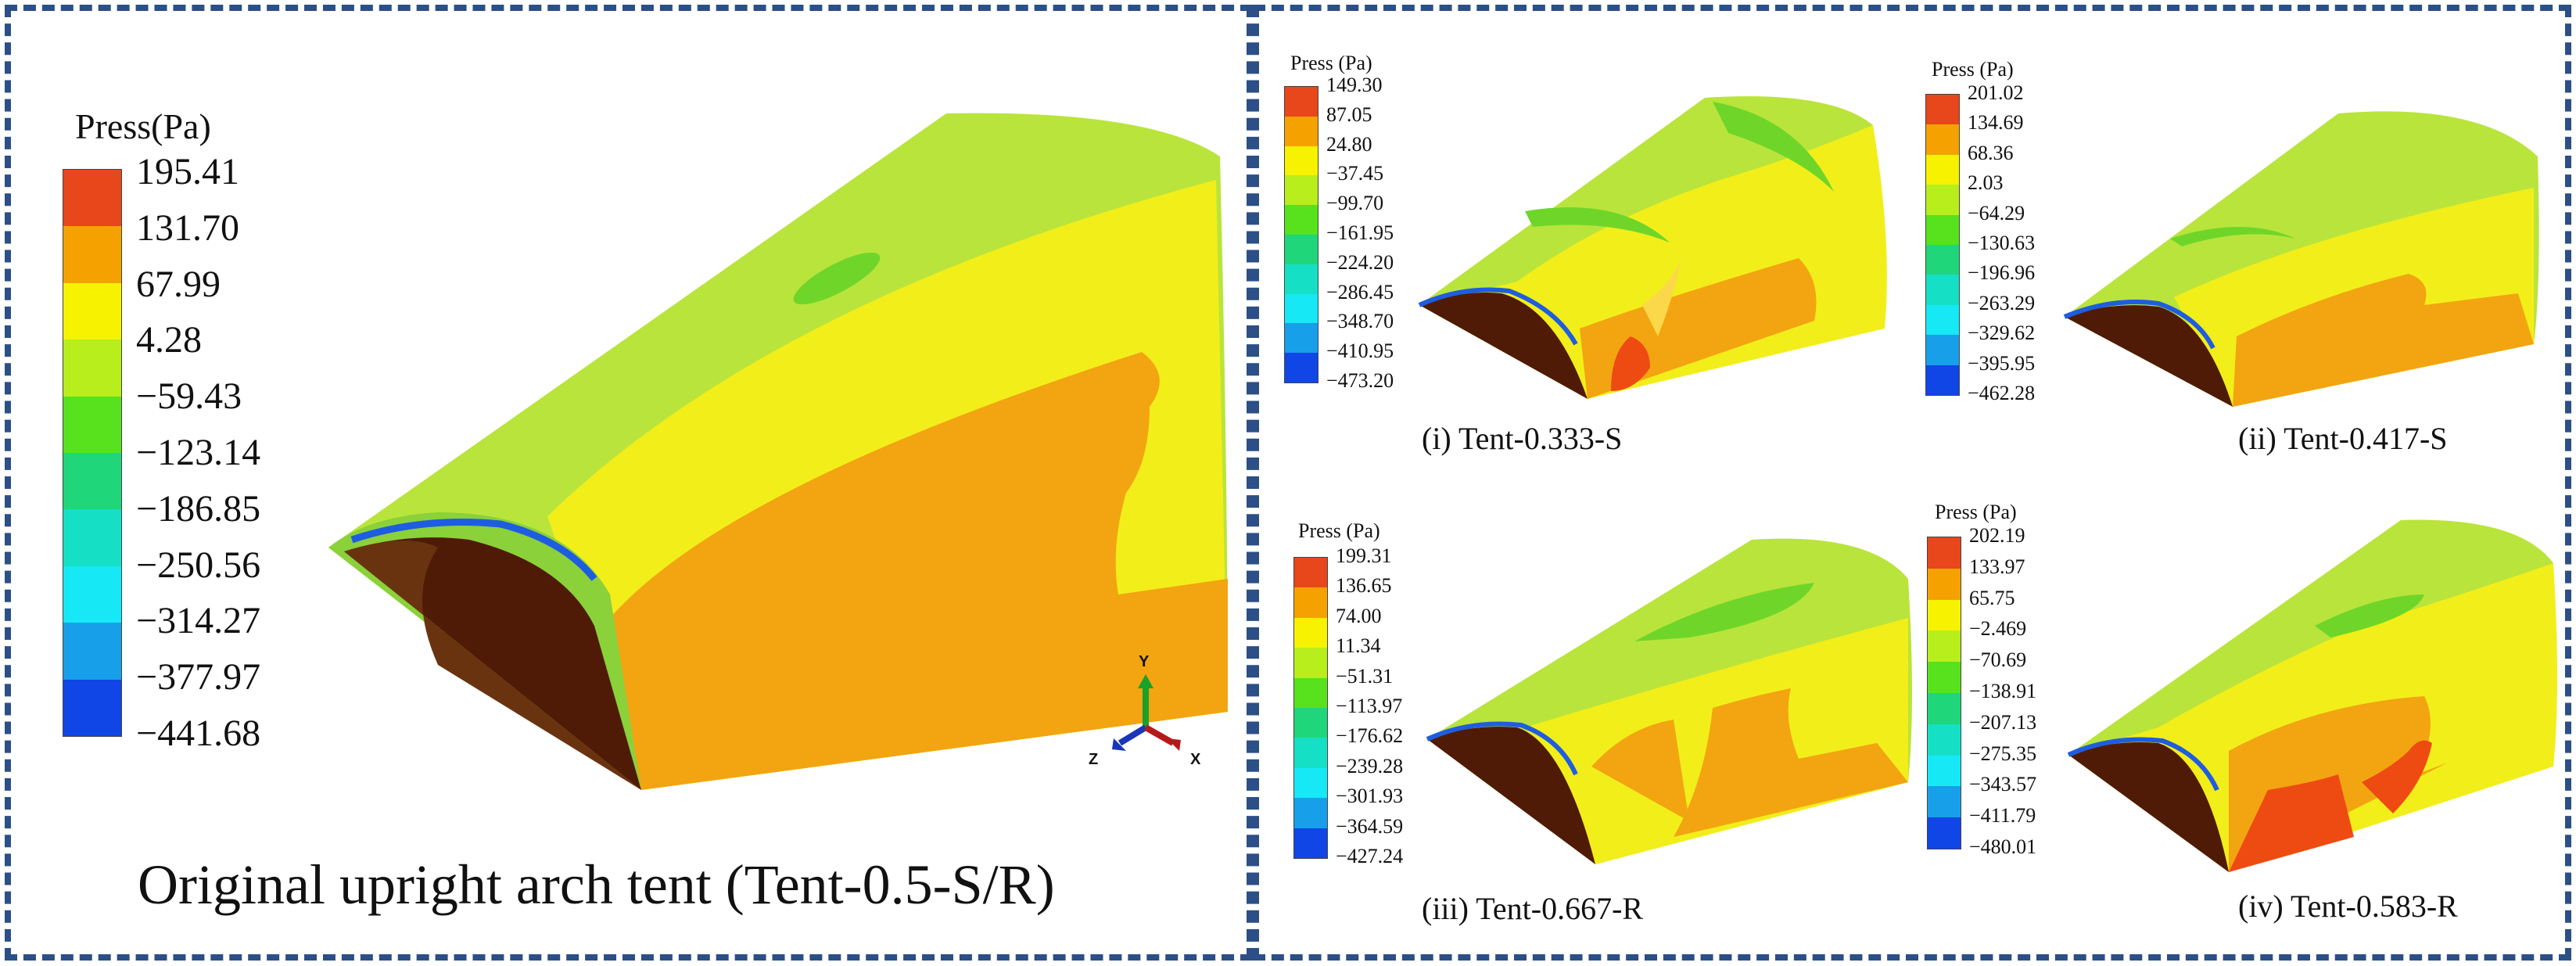  Describe the element at coordinates (187, 171) in the screenshot. I see `tick-label: 195.41` at that location.